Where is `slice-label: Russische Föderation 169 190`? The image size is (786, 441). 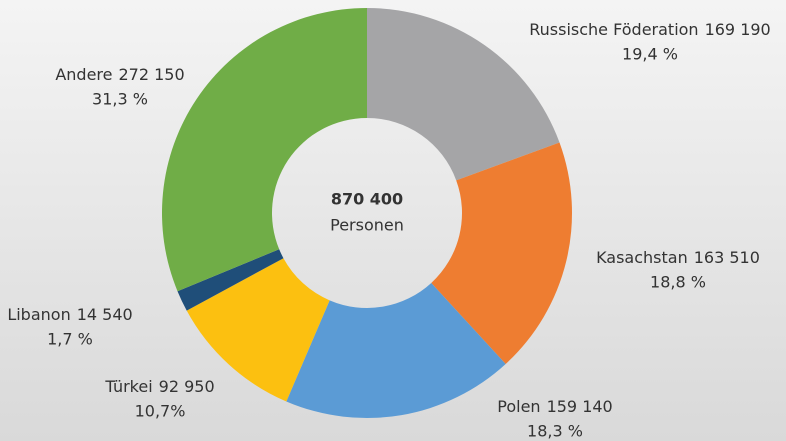 slice-label: Russische Föderation 169 190 is located at coordinates (649, 29).